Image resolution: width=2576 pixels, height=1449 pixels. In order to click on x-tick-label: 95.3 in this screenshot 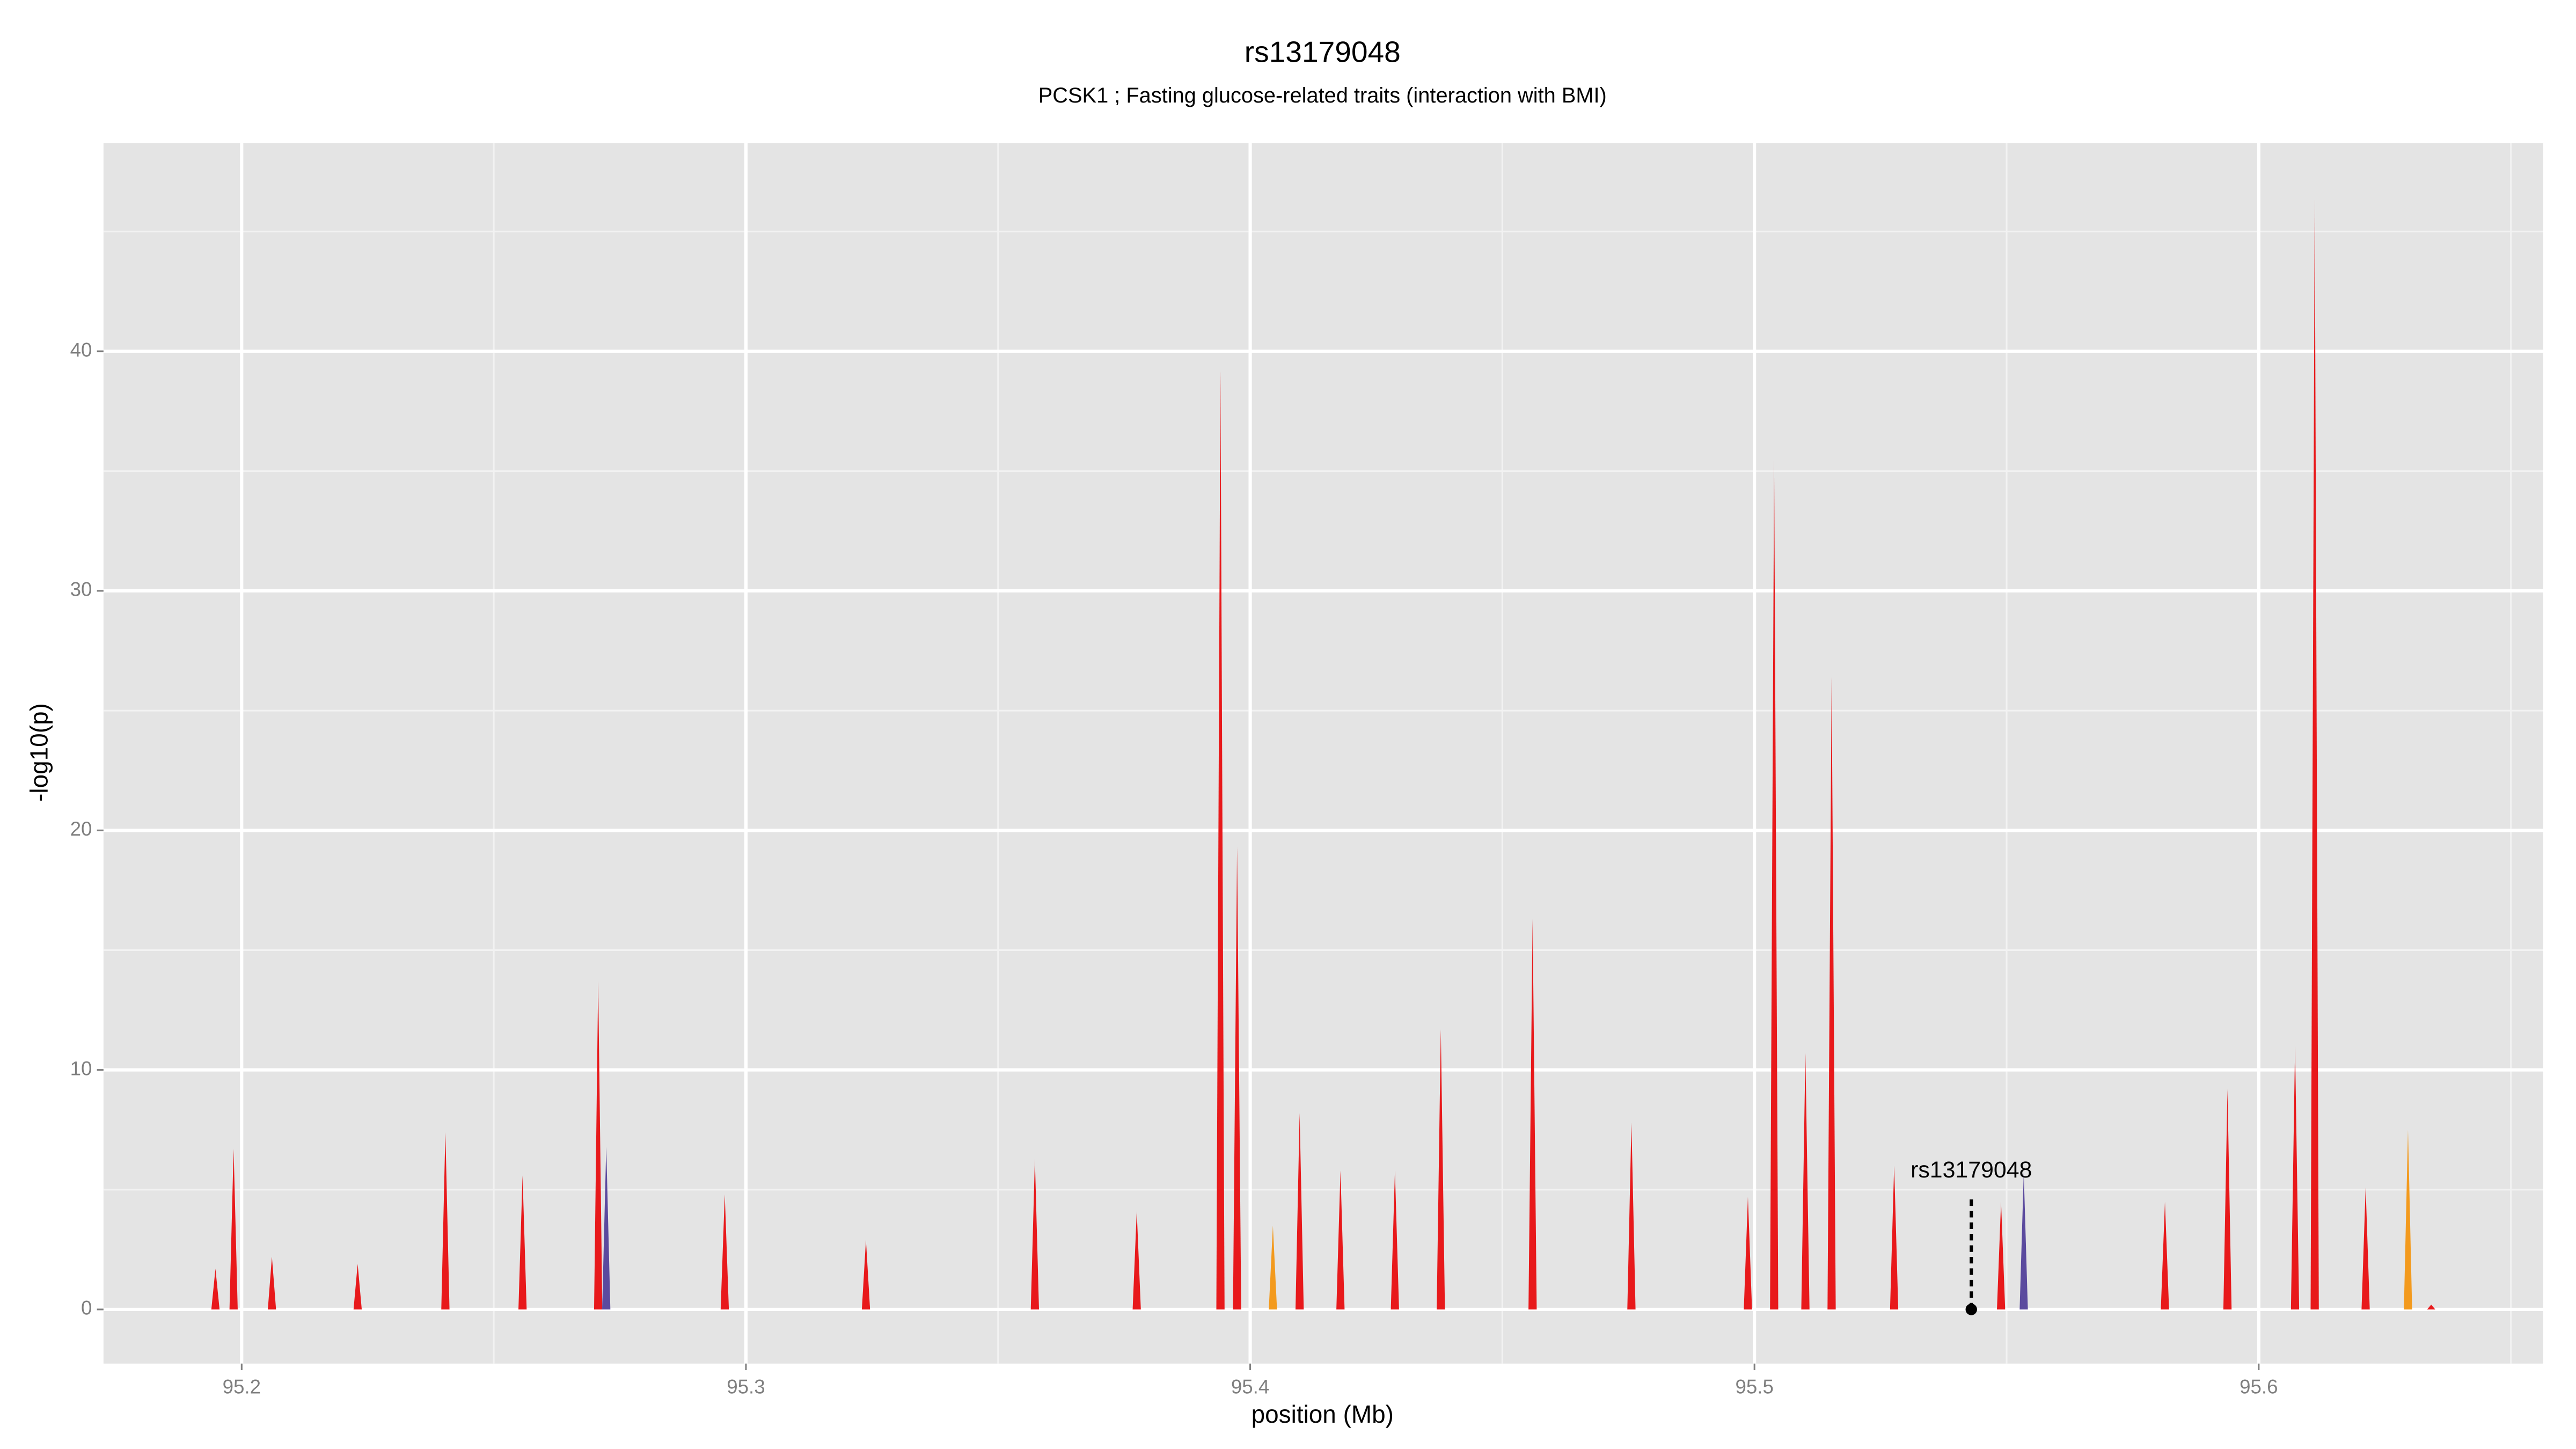, I will do `click(746, 1386)`.